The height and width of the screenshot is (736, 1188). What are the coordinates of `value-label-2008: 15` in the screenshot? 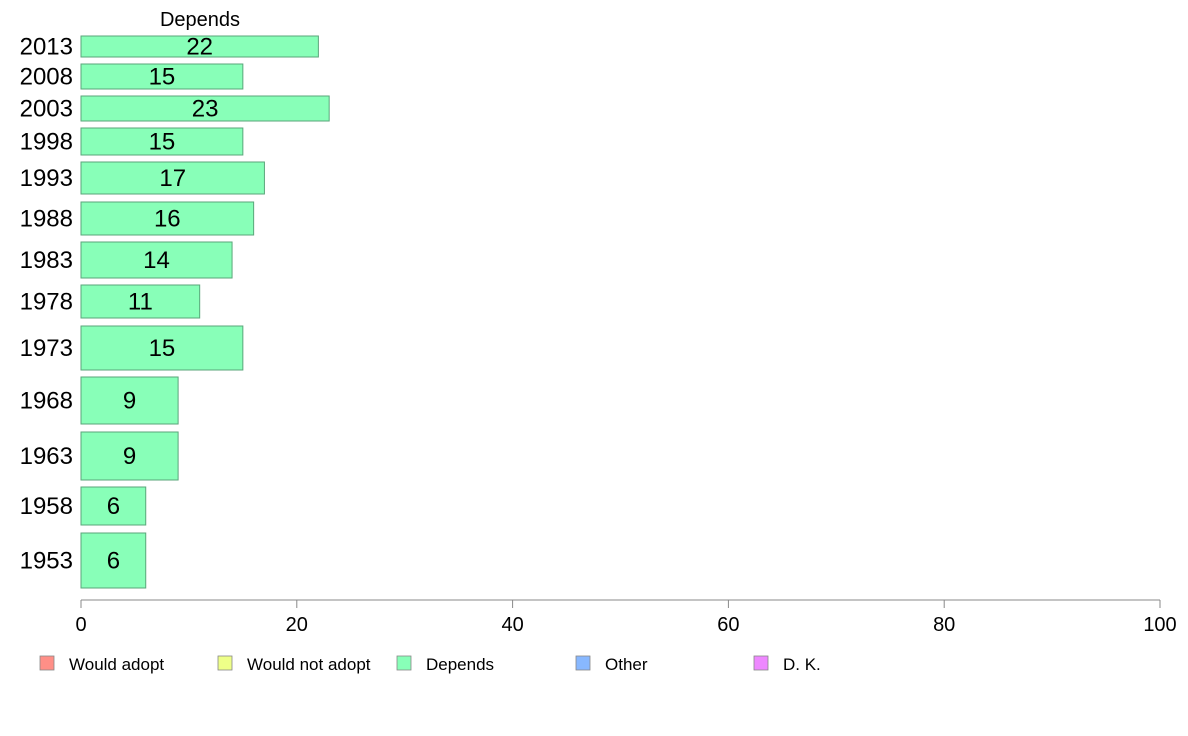 It's located at (162, 77).